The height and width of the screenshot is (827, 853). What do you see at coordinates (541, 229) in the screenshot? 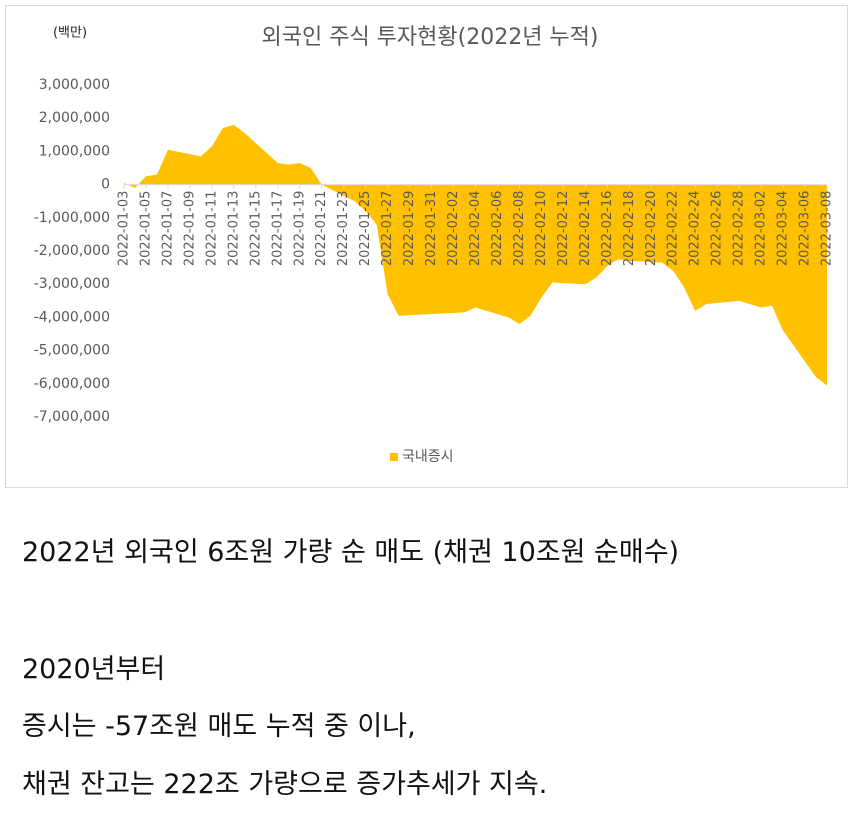
I see `x-tick-label: 2022-02-10` at bounding box center [541, 229].